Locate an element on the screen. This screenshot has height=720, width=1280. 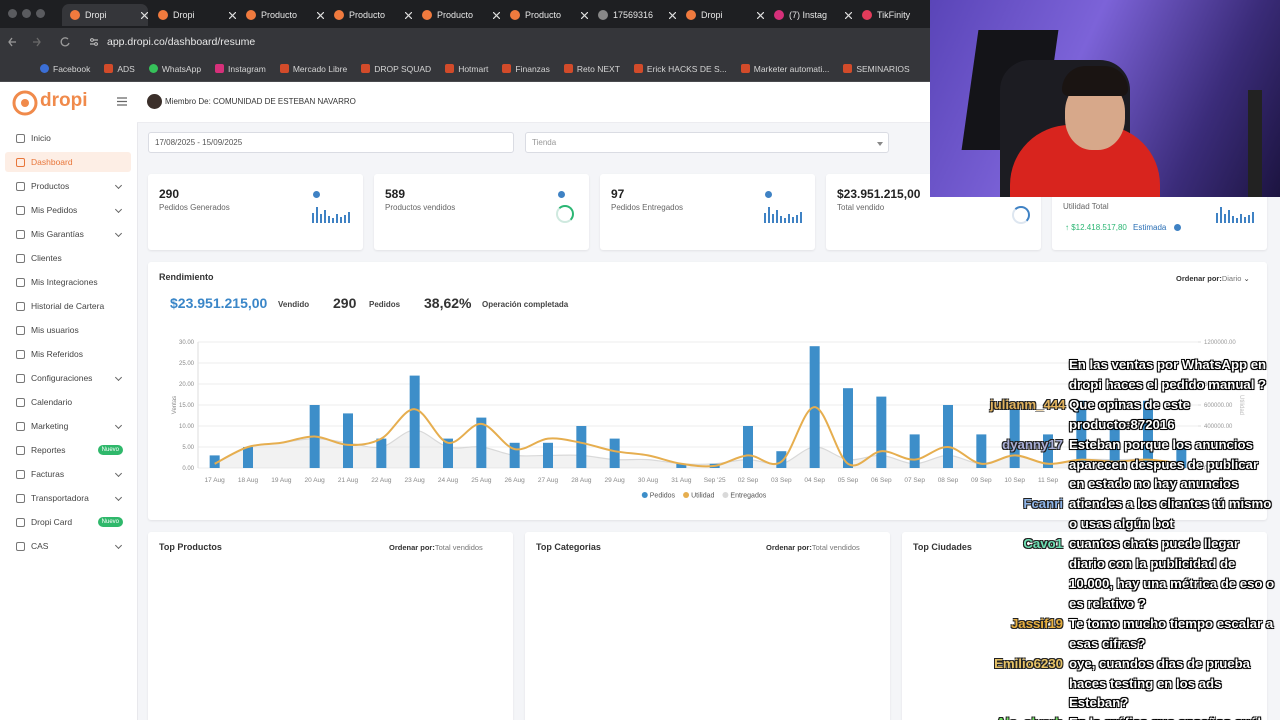
x-tick-label: 02 Sep is located at coordinates (748, 480).